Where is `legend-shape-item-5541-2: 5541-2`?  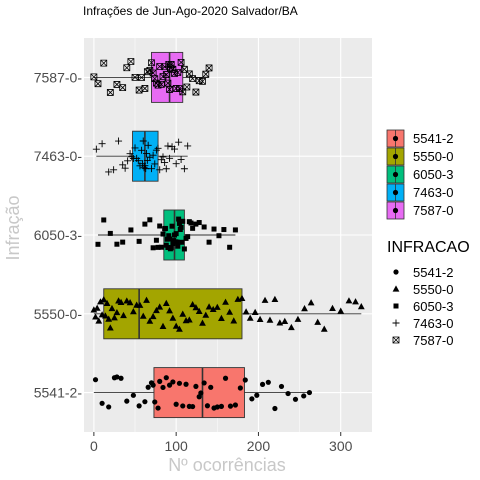
legend-shape-item-5541-2: 5541-2 is located at coordinates (423, 272).